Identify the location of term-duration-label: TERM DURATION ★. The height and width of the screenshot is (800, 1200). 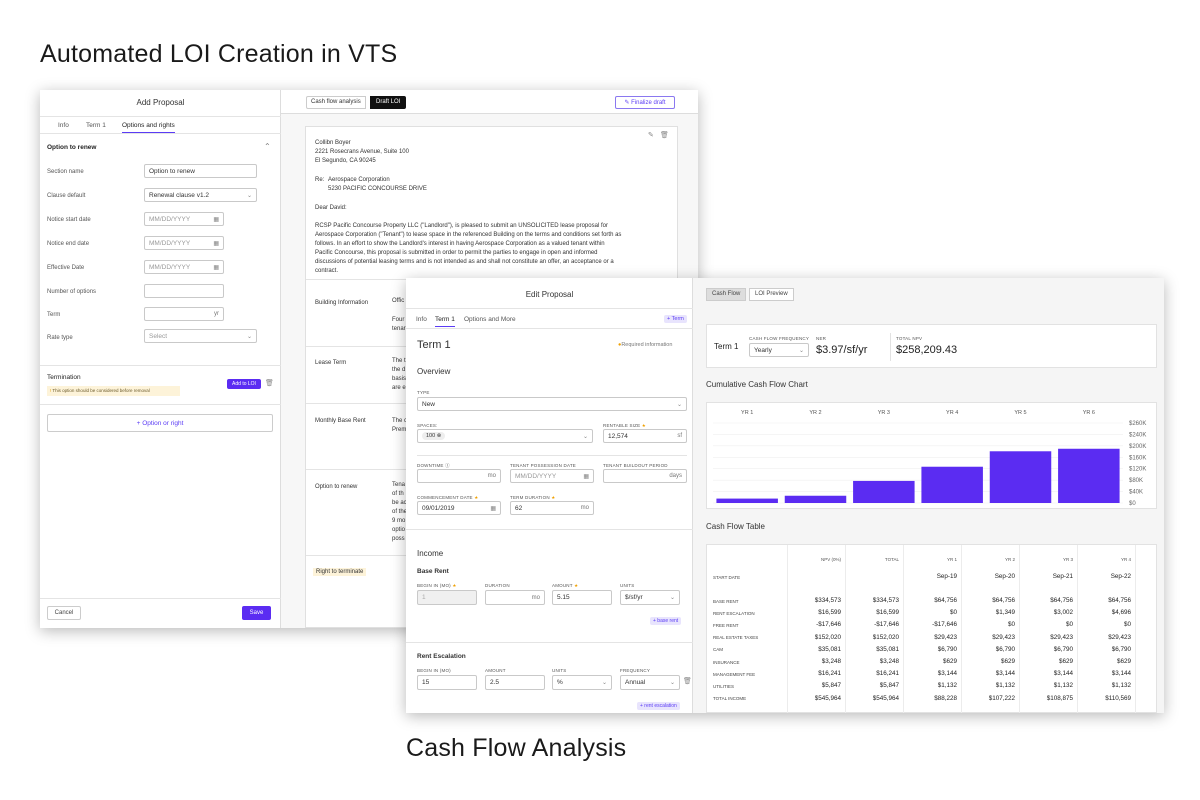
(532, 498).